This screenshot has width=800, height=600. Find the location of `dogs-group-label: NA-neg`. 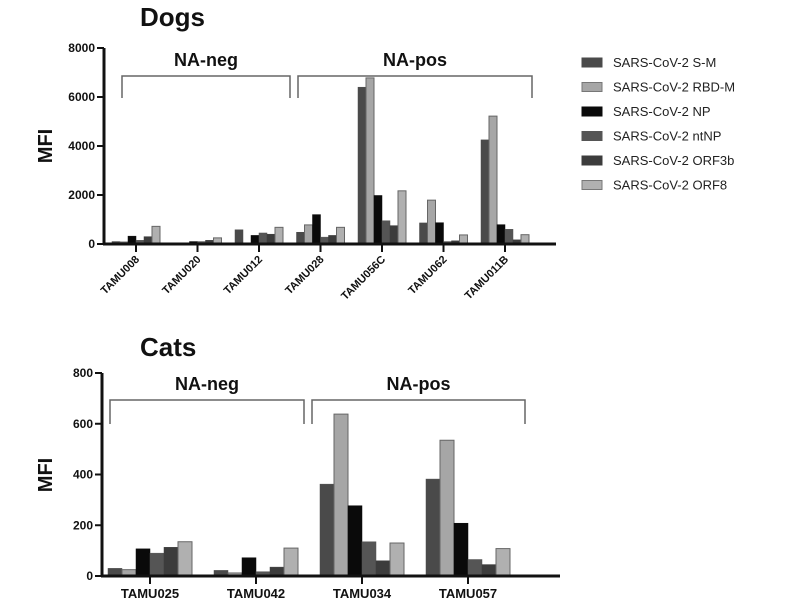

dogs-group-label: NA-neg is located at coordinates (206, 60).